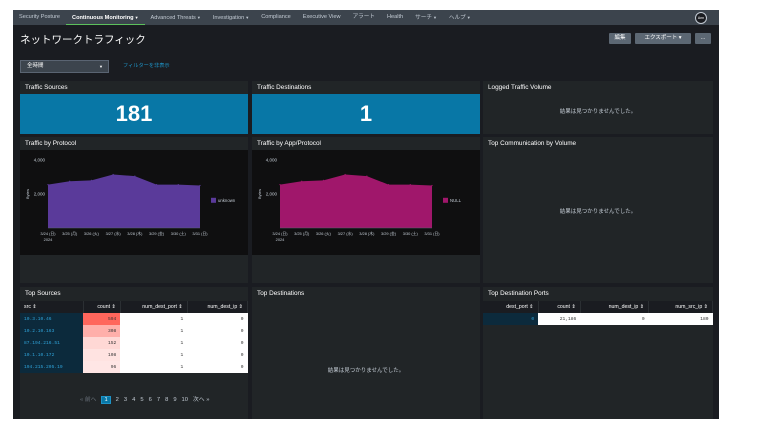 The height and width of the screenshot is (432, 768). Describe the element at coordinates (680, 307) in the screenshot. I see `column-header: num_src_ip ⇕` at that location.